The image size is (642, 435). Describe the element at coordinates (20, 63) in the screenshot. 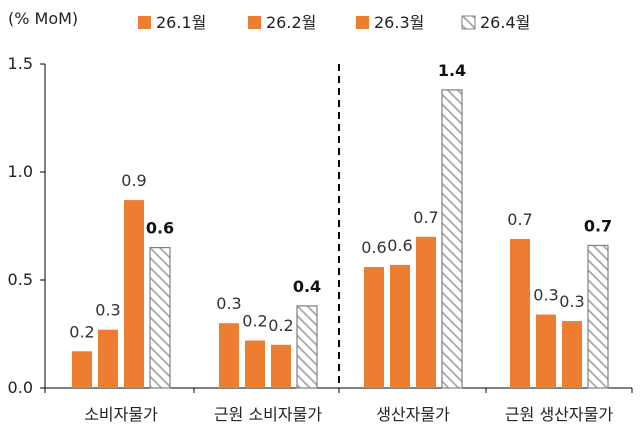

I see `y-tick-label: 1.5` at that location.